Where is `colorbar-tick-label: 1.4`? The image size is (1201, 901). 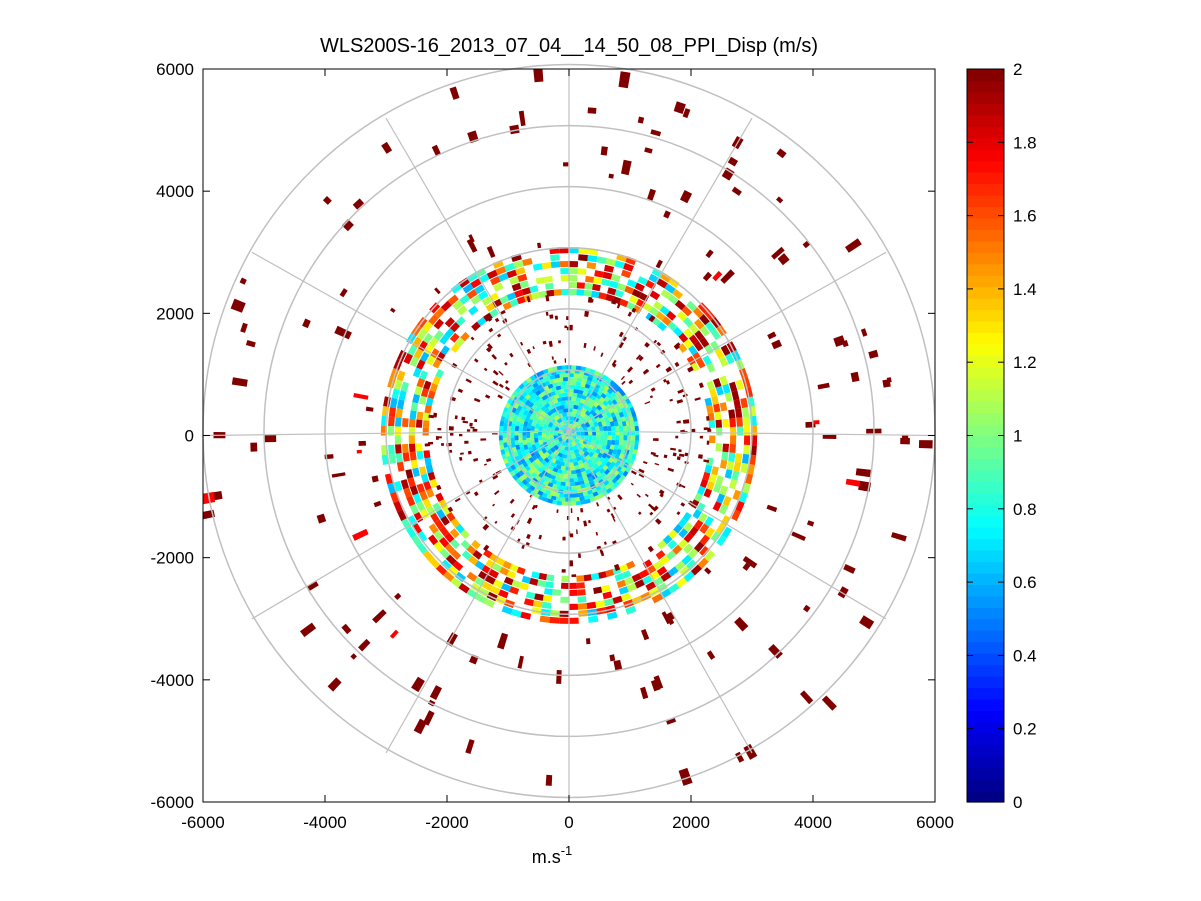
colorbar-tick-label: 1.4 is located at coordinates (1025, 289).